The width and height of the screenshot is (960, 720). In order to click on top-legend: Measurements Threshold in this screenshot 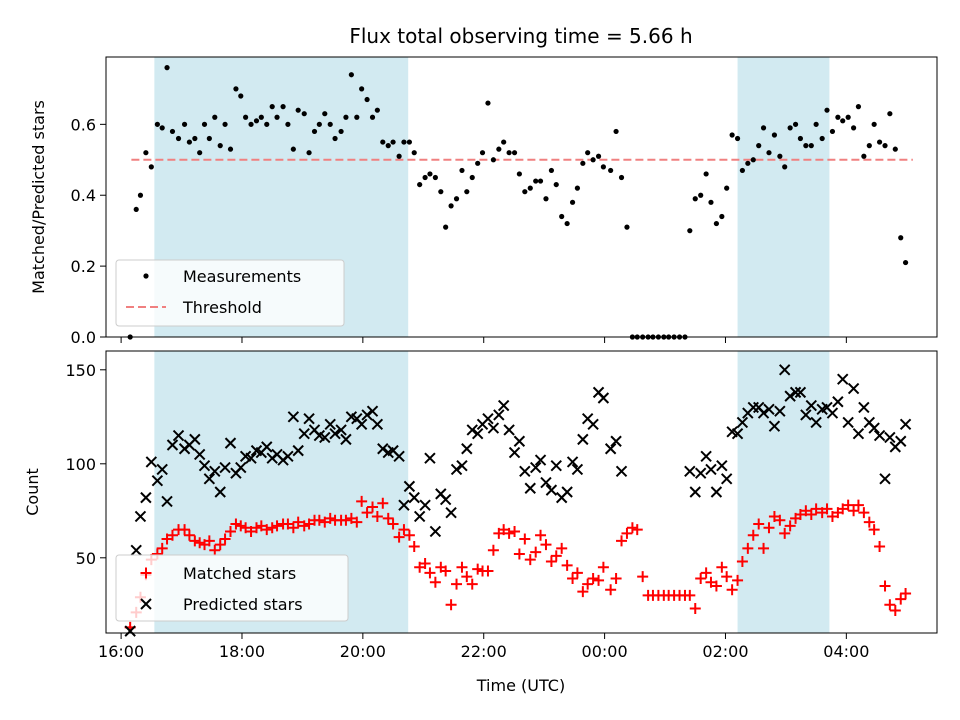, I will do `click(230, 293)`.